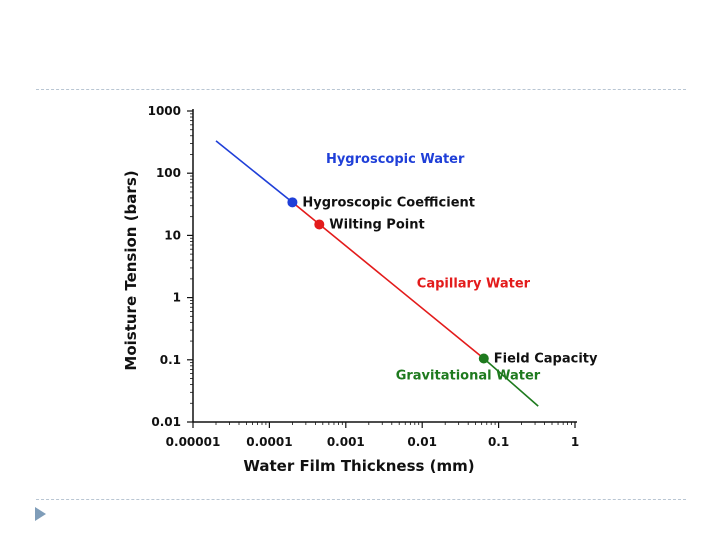 Image resolution: width=720 pixels, height=540 pixels. What do you see at coordinates (546, 358) in the screenshot?
I see `point-label: Field Capacity` at bounding box center [546, 358].